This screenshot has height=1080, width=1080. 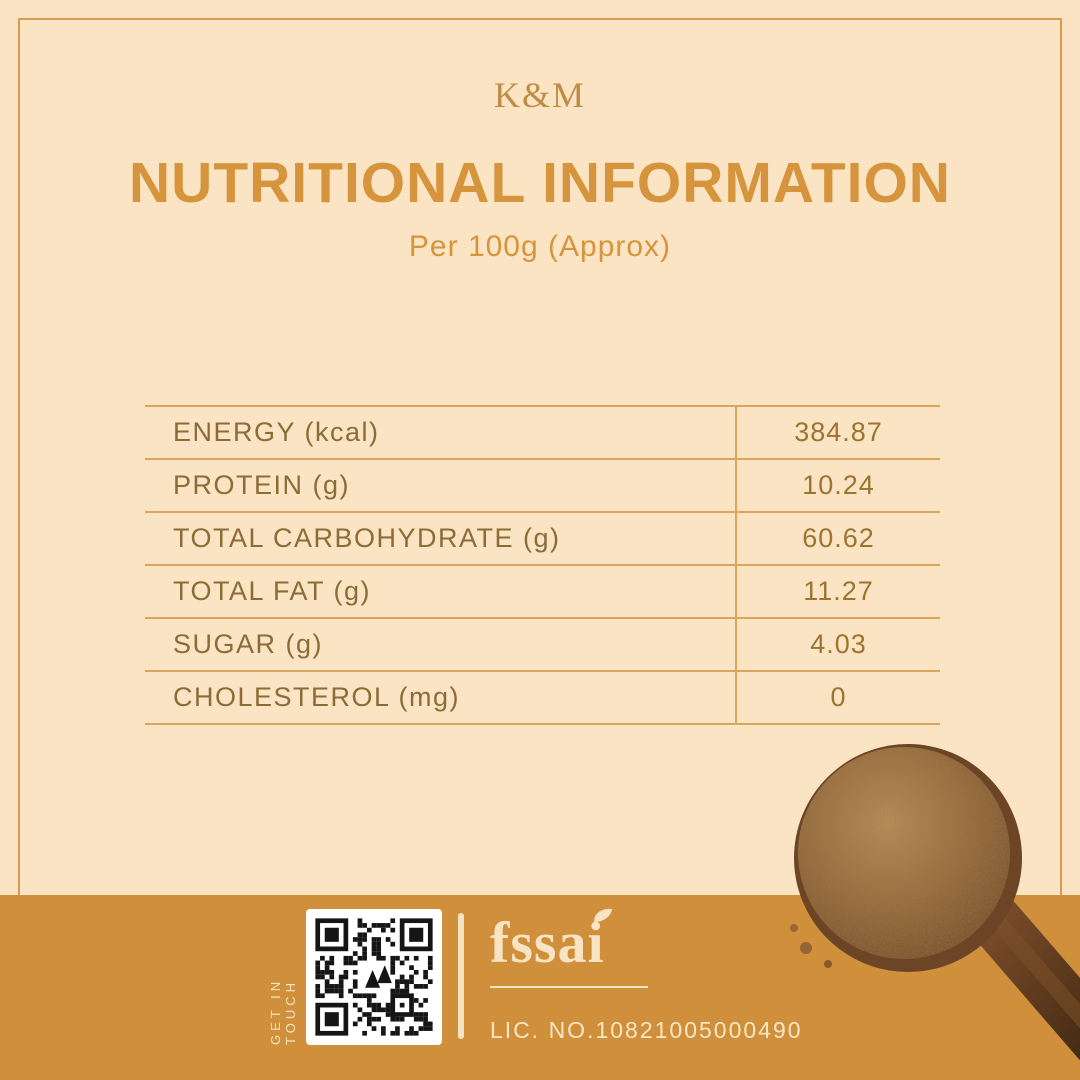 What do you see at coordinates (248, 644) in the screenshot?
I see `row-label: SUGAR (g)` at bounding box center [248, 644].